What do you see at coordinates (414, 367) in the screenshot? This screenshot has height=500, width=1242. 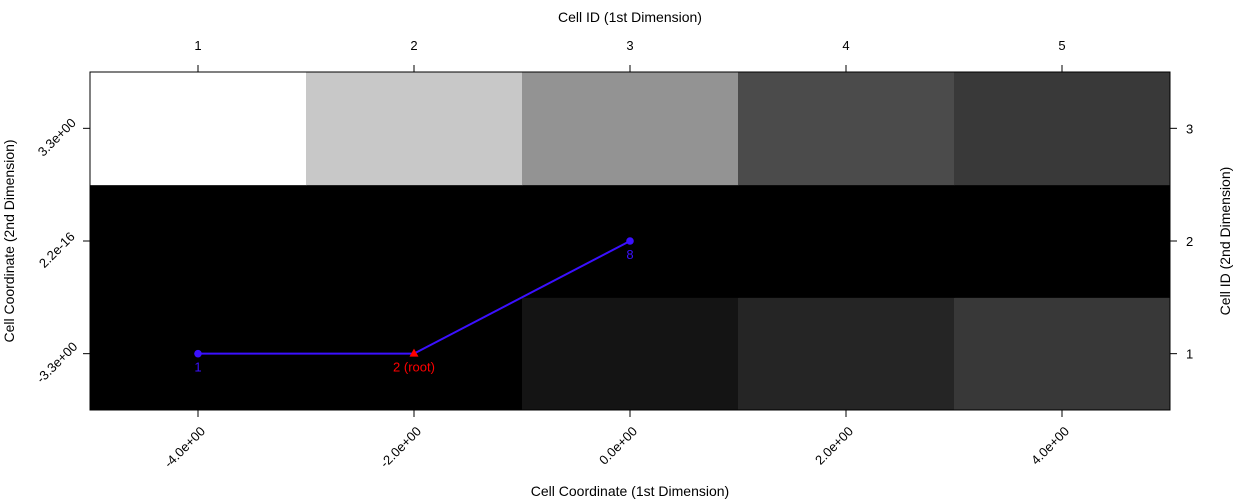 I see `path-node-label: 2 (root)` at bounding box center [414, 367].